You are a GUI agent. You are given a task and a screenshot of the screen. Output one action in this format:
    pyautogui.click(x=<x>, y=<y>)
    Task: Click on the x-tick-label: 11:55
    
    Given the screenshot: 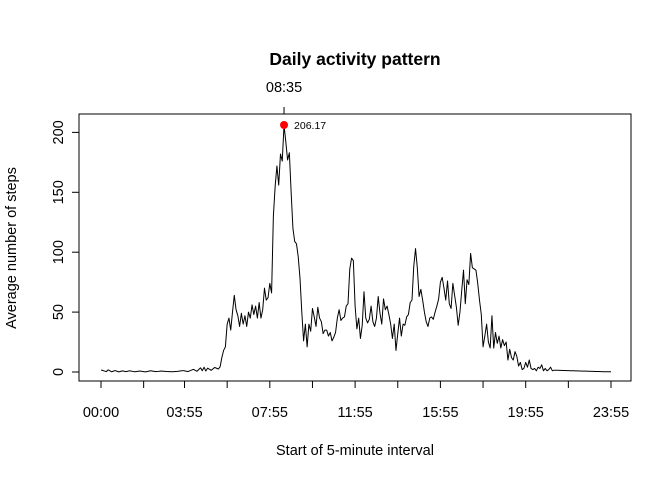 What is the action you would take?
    pyautogui.click(x=355, y=413)
    